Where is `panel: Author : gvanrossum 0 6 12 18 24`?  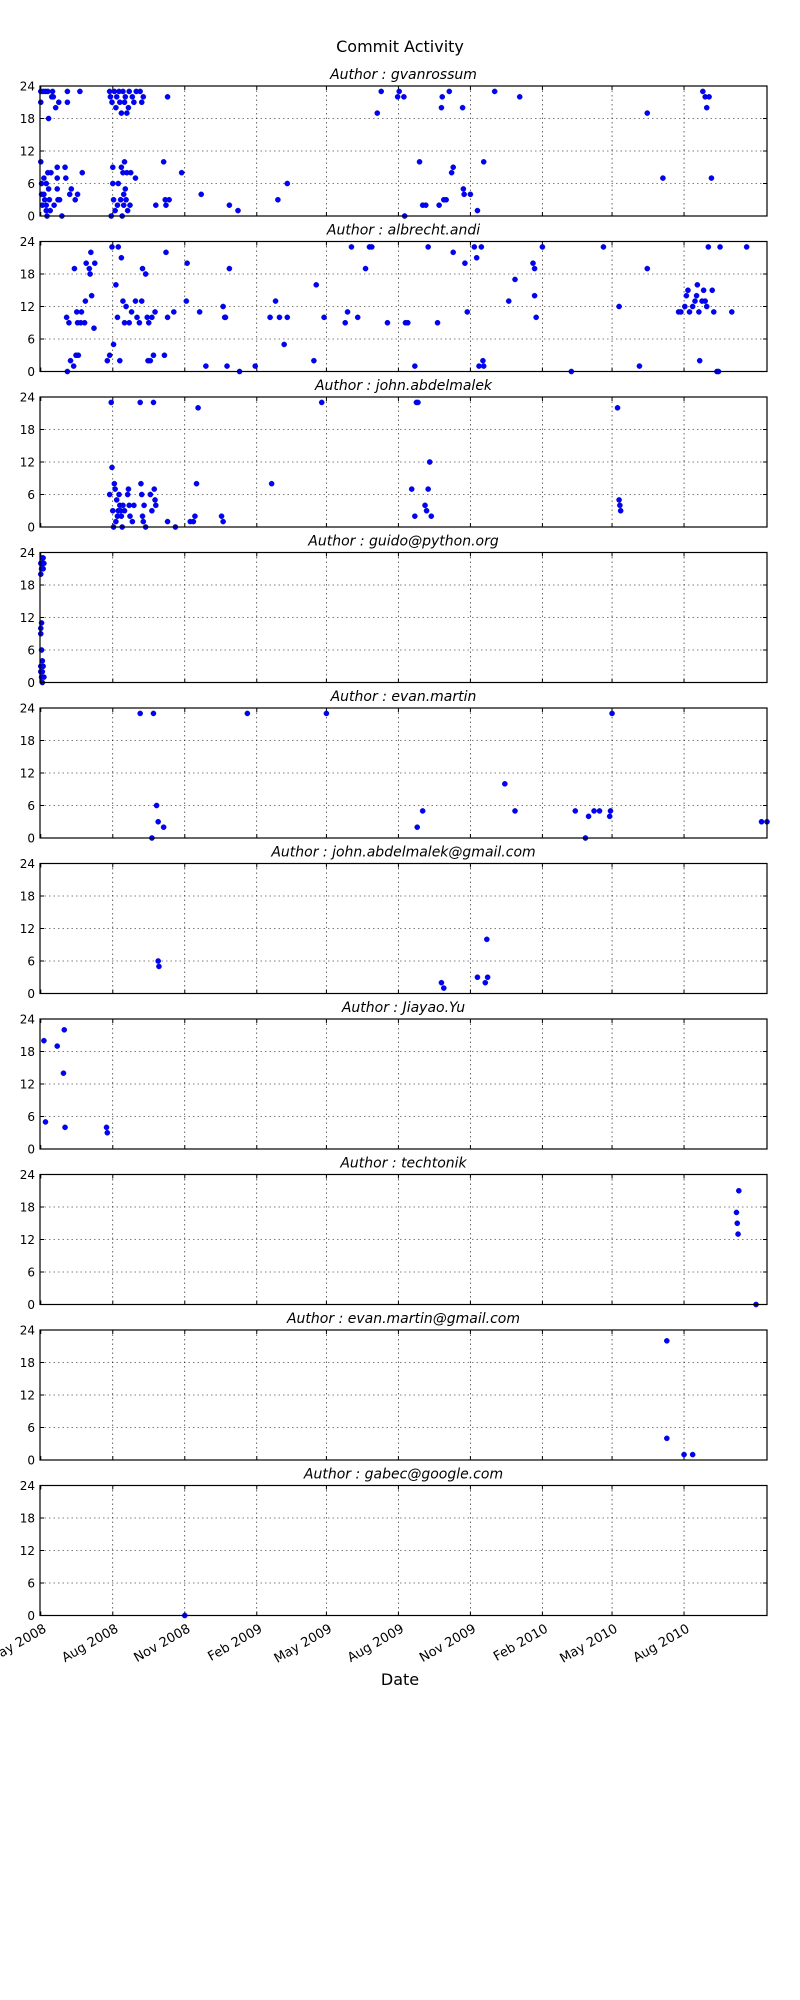
panel: Author : gvanrossum 0 6 12 18 24 is located at coordinates (394, 145).